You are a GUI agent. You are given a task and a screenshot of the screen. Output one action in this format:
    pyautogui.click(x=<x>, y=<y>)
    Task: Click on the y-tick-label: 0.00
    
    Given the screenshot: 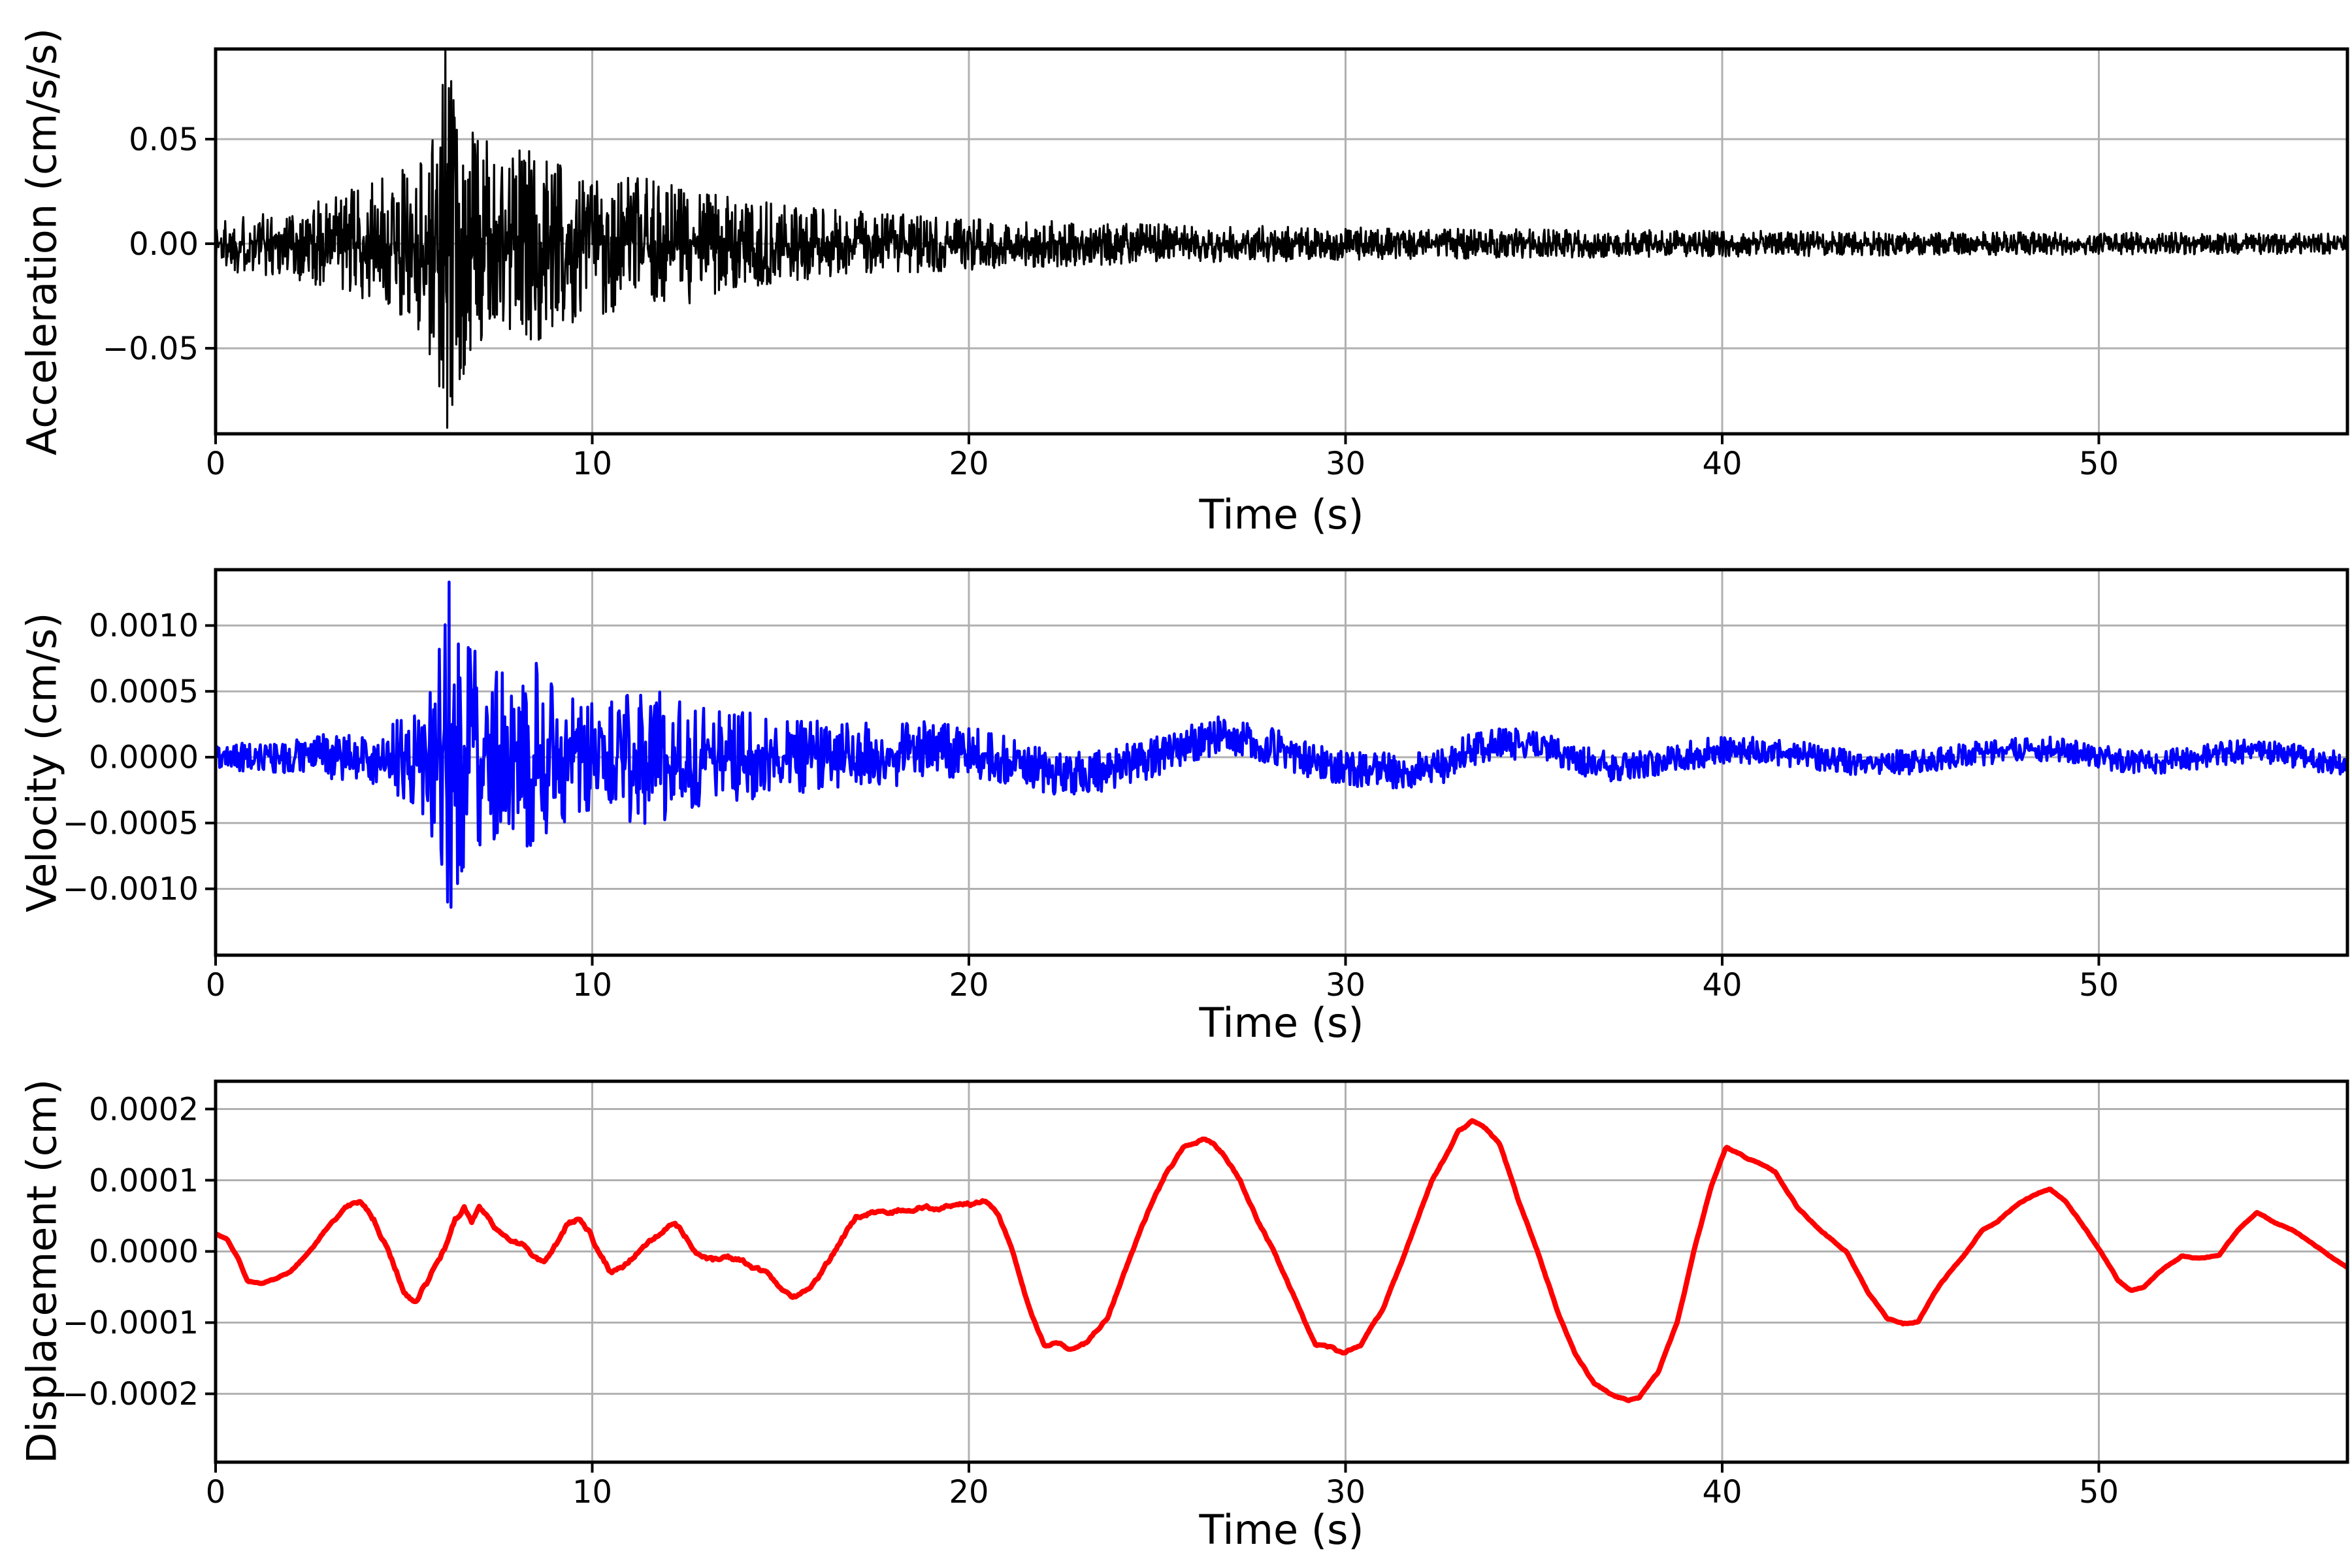 What is the action you would take?
    pyautogui.click(x=164, y=244)
    